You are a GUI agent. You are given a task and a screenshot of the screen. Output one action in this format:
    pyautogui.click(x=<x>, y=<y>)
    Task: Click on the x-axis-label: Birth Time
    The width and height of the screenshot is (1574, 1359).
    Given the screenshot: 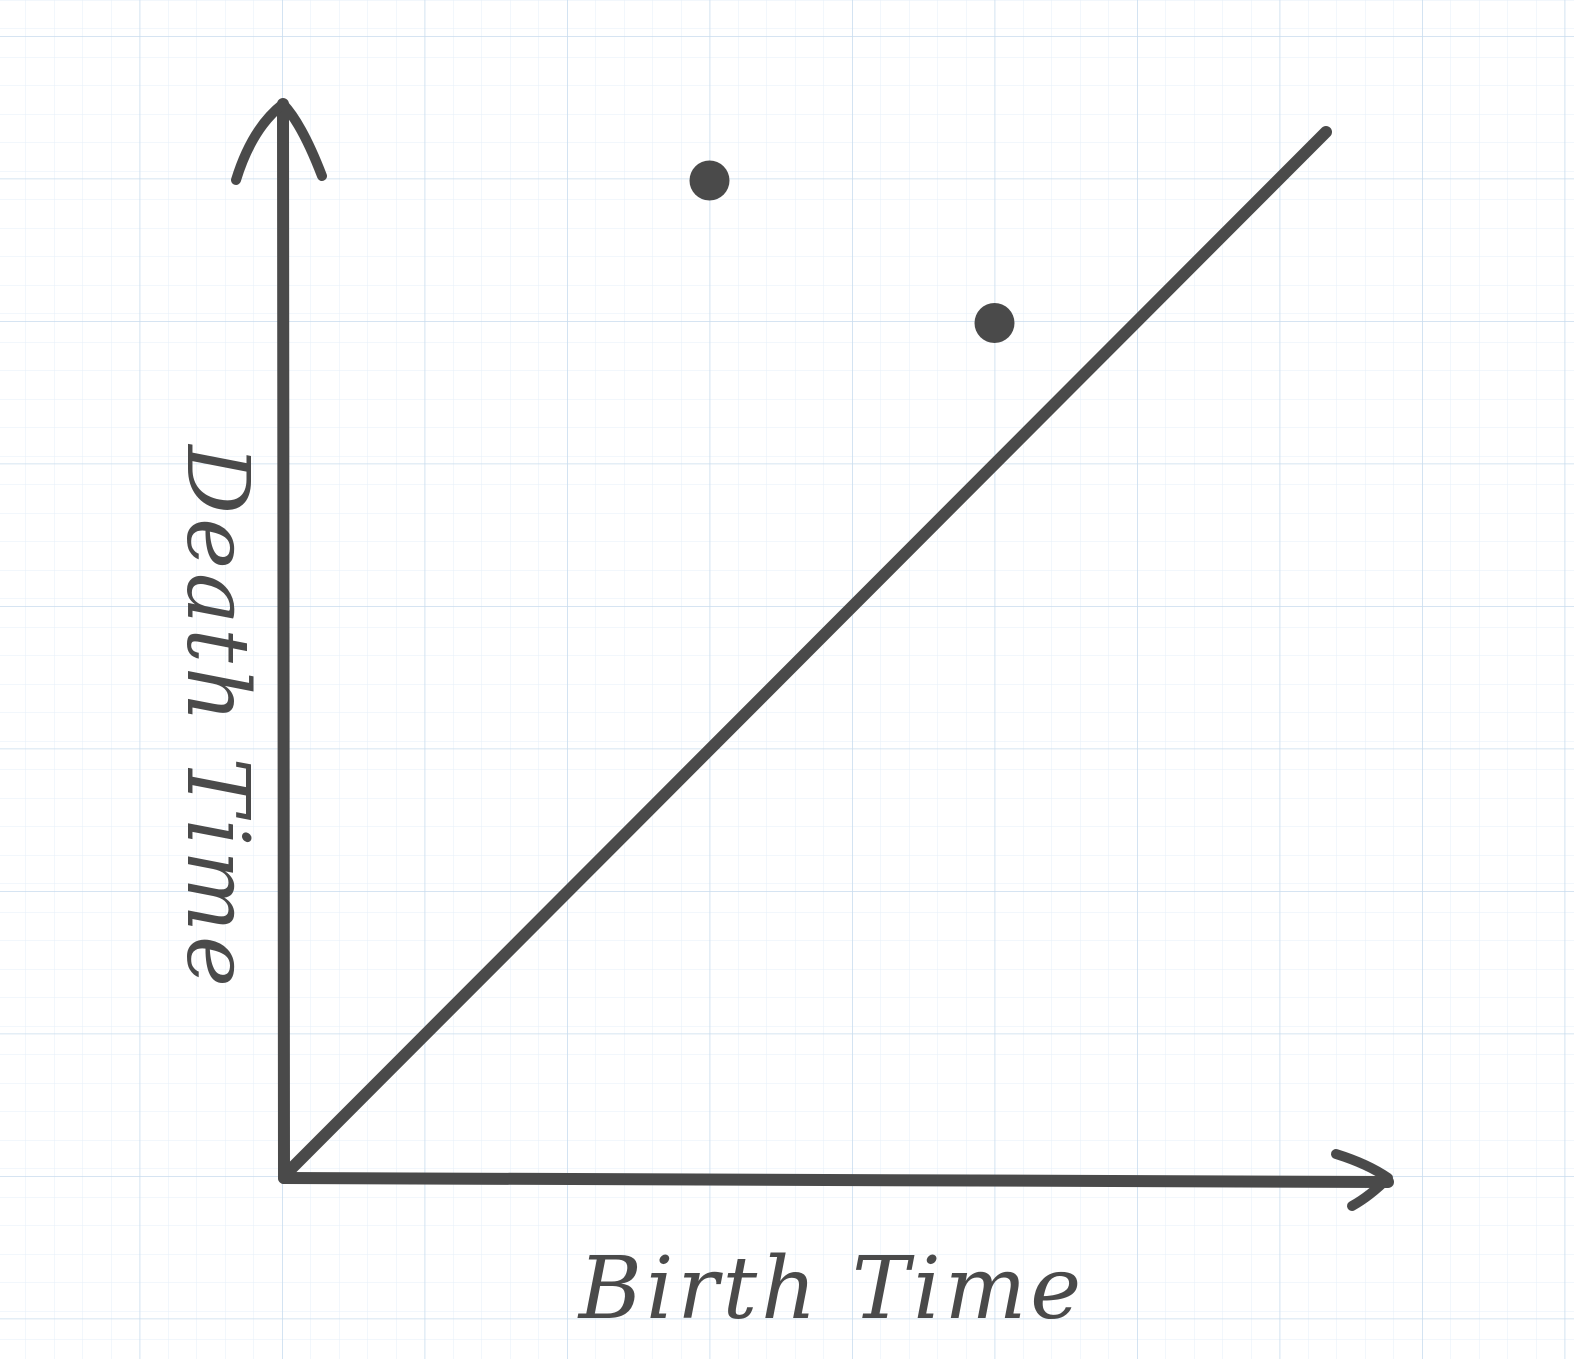 What is the action you would take?
    pyautogui.click(x=831, y=1289)
    